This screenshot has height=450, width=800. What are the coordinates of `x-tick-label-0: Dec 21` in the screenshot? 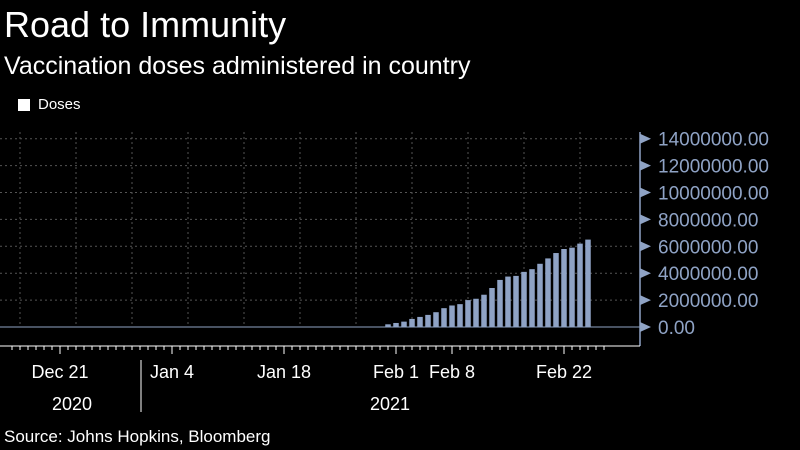 It's located at (59, 372).